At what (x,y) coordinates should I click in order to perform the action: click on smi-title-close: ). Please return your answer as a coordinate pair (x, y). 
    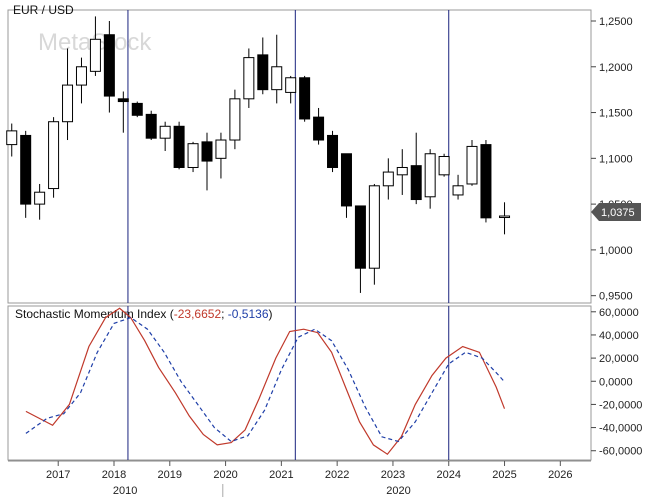
    Looking at the image, I should click on (271, 314).